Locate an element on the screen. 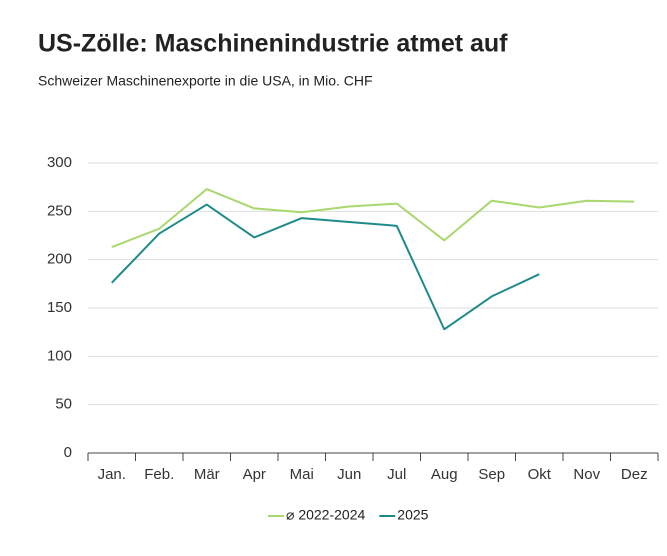  y-tick-label: 300 is located at coordinates (59, 162).